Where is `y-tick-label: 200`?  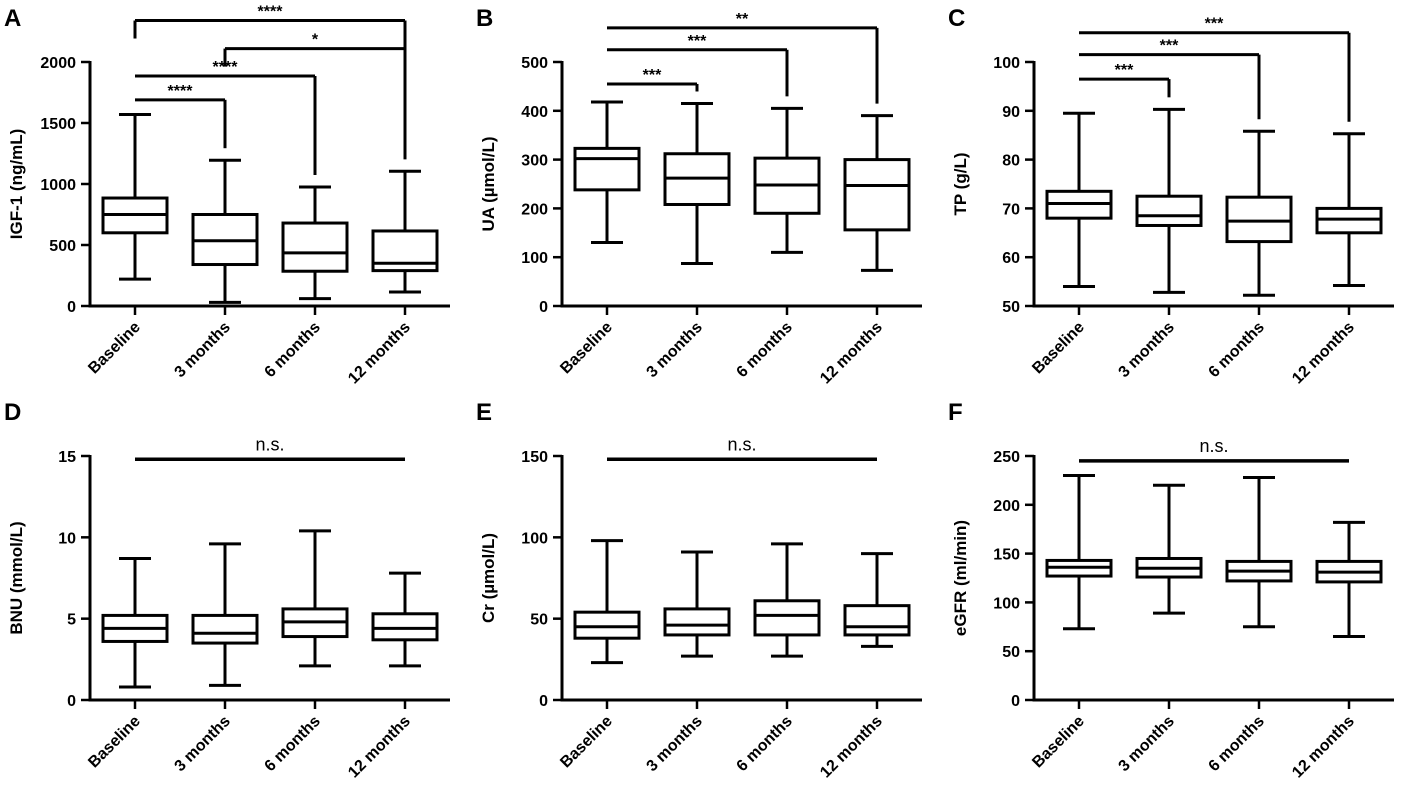
y-tick-label: 200 is located at coordinates (534, 209).